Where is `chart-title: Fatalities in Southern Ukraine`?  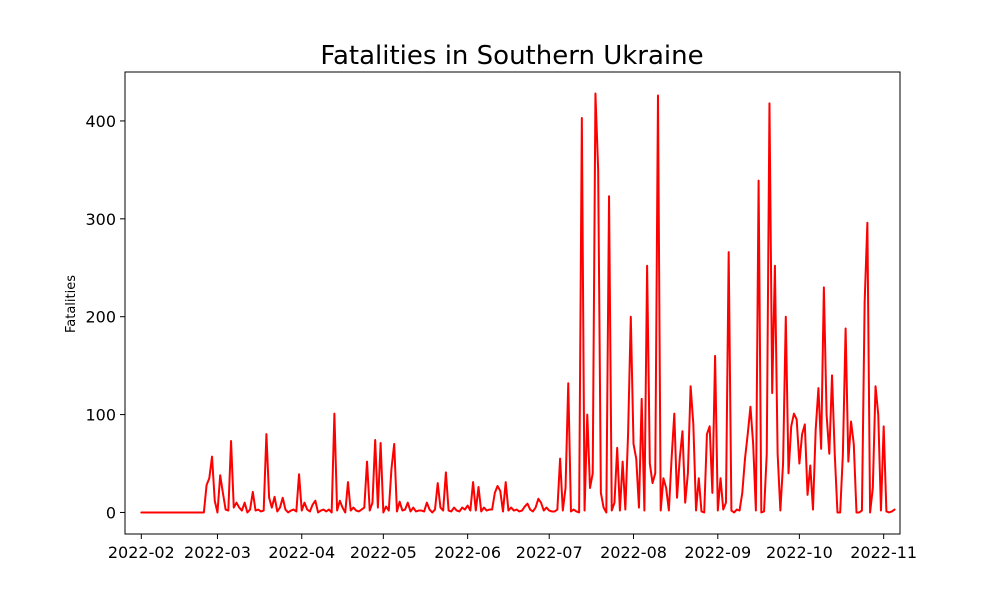
chart-title: Fatalities in Southern Ukraine is located at coordinates (511, 56).